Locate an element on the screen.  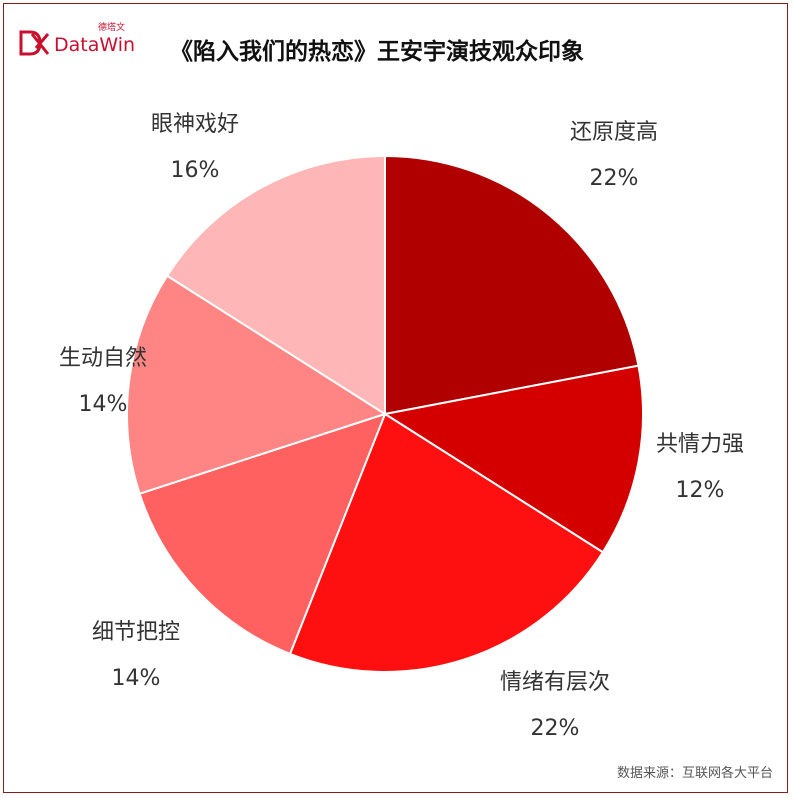
slice-label-4: 生动自然 14% is located at coordinates (103, 382).